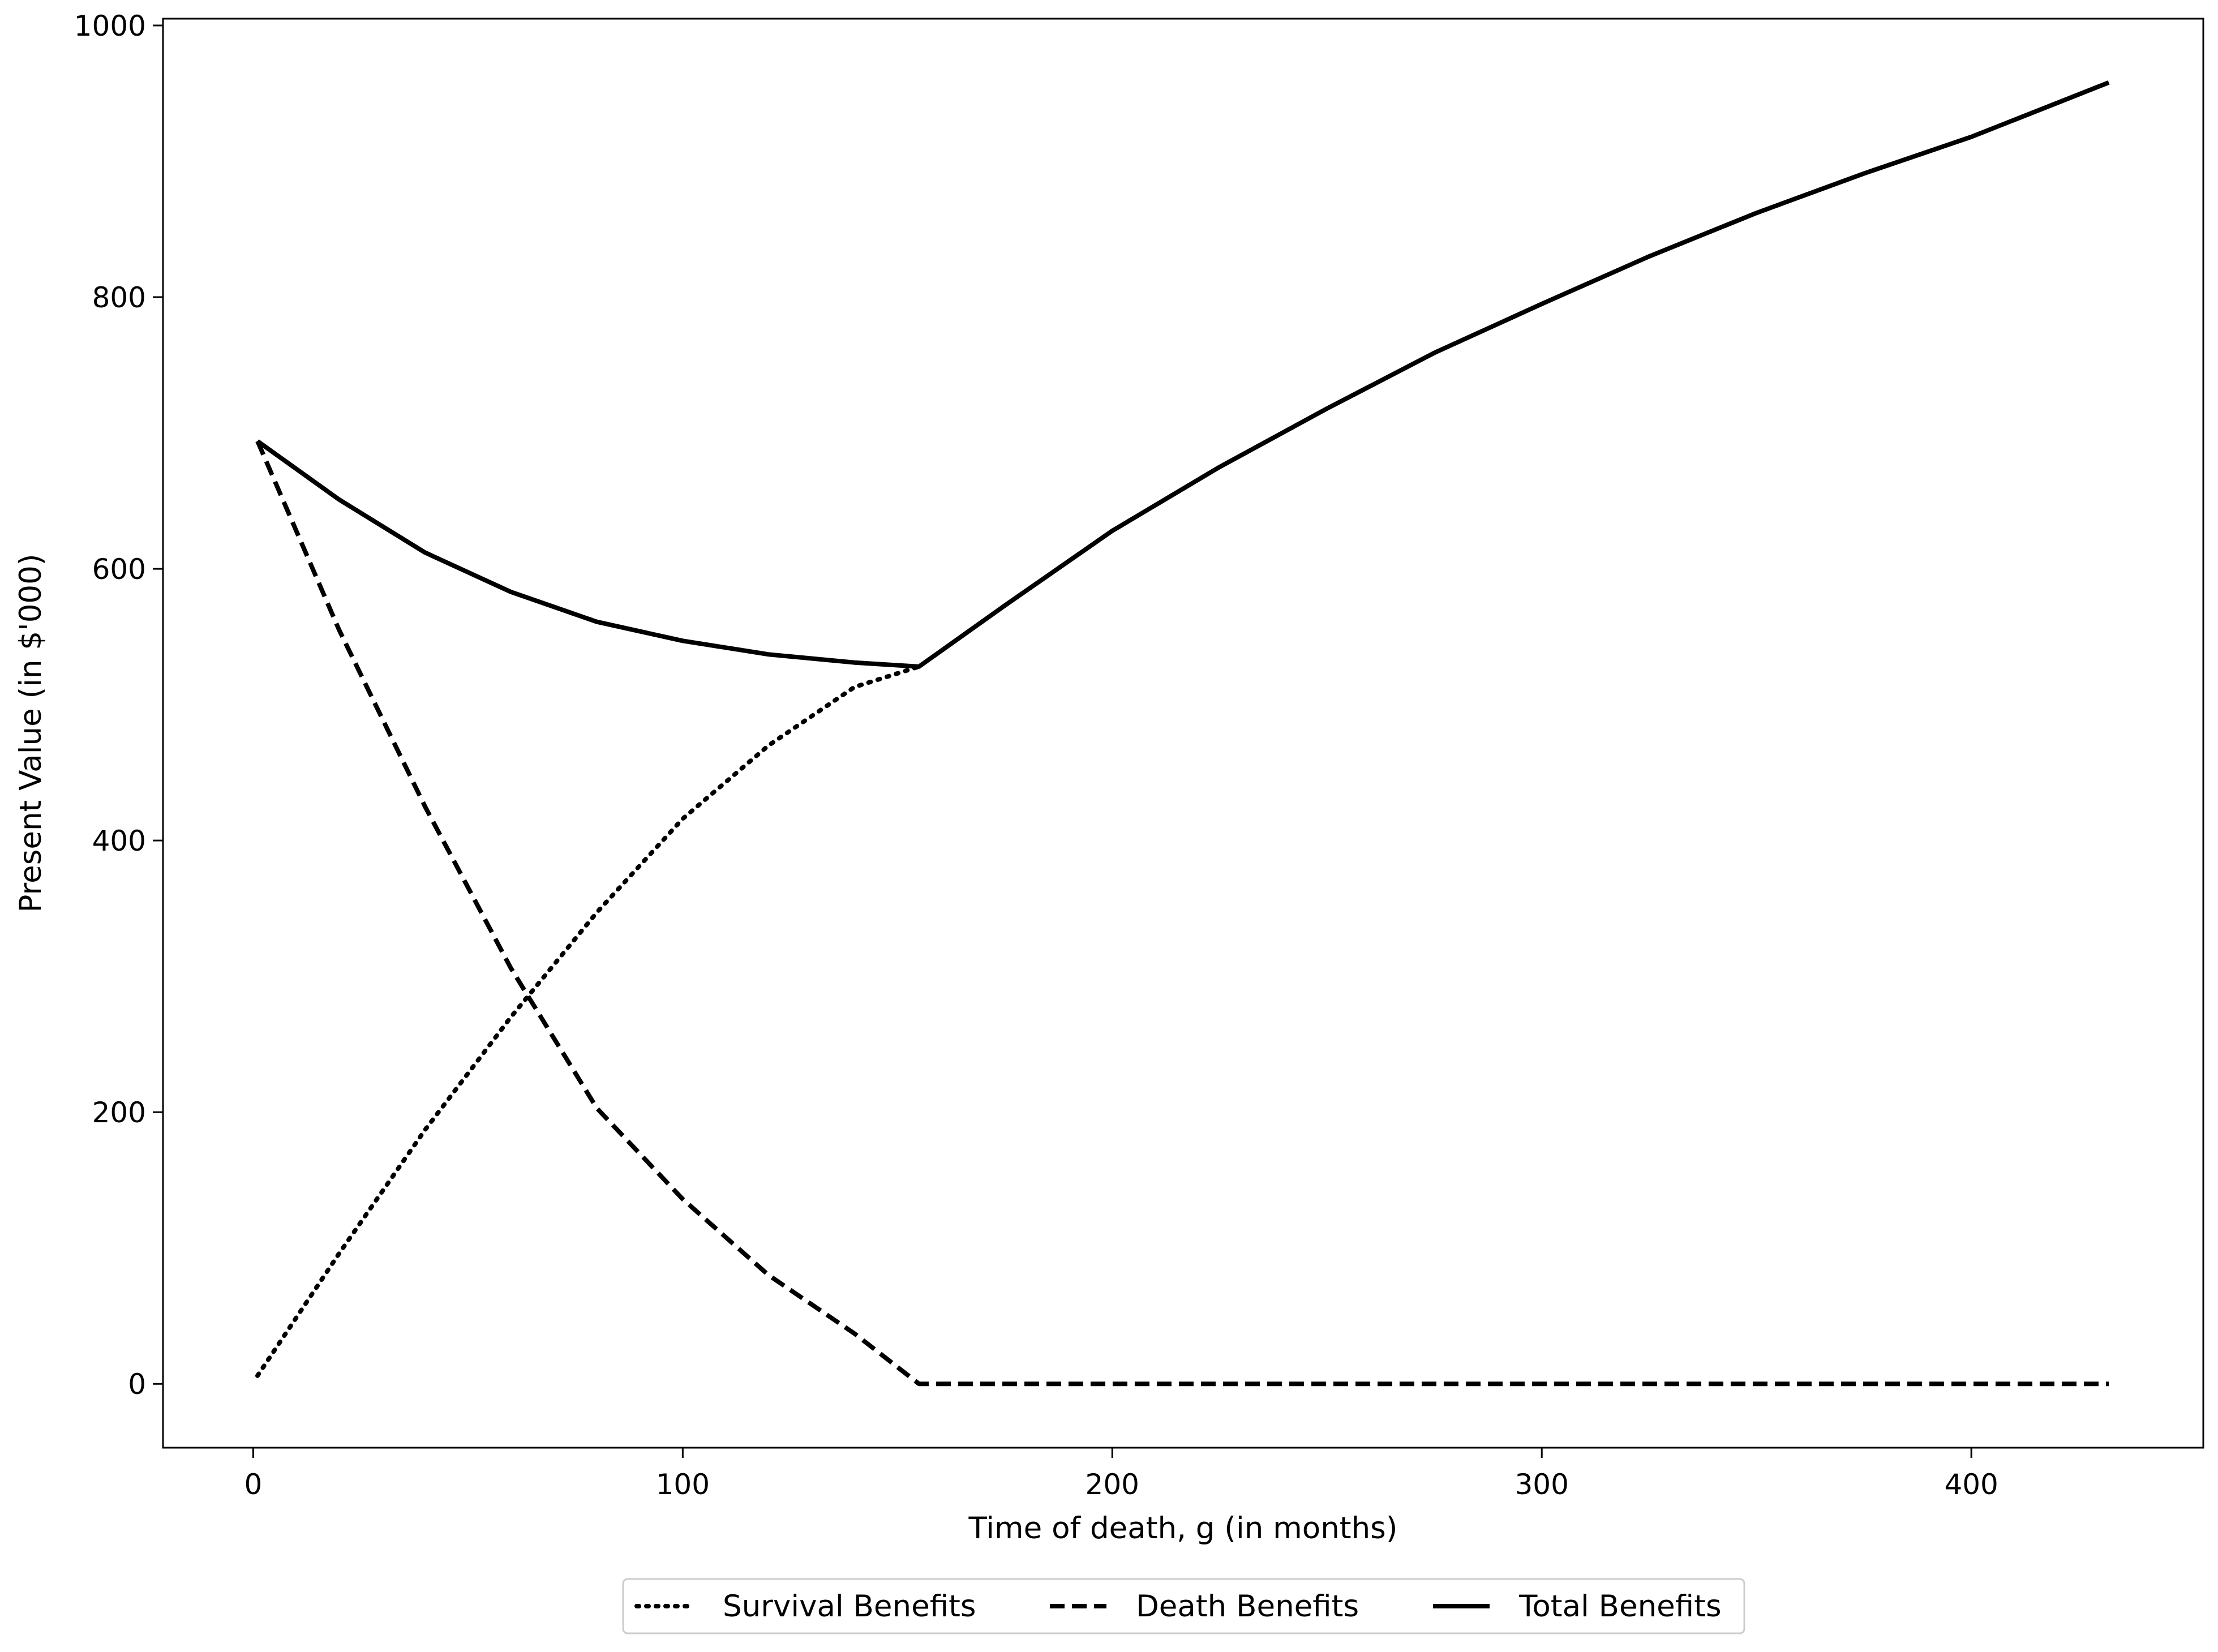 Image resolution: width=2218 pixels, height=1652 pixels. I want to click on x-tick-label: 100, so click(683, 1484).